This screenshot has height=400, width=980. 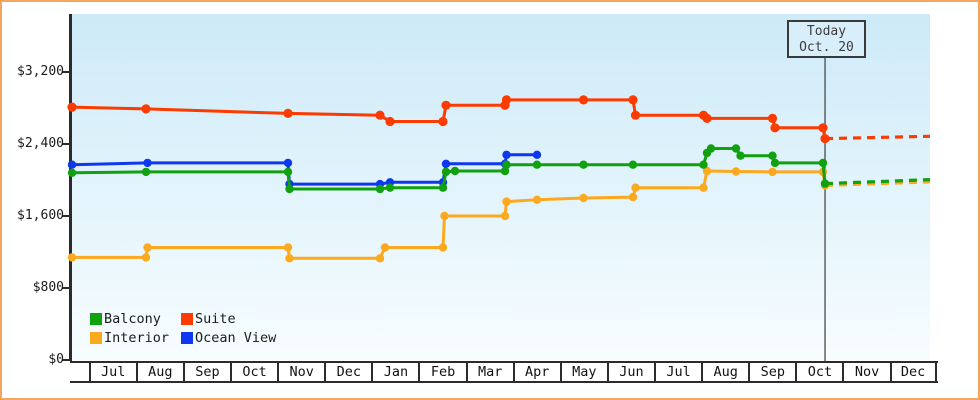 I want to click on month-cell-6: Dec, so click(x=347, y=372).